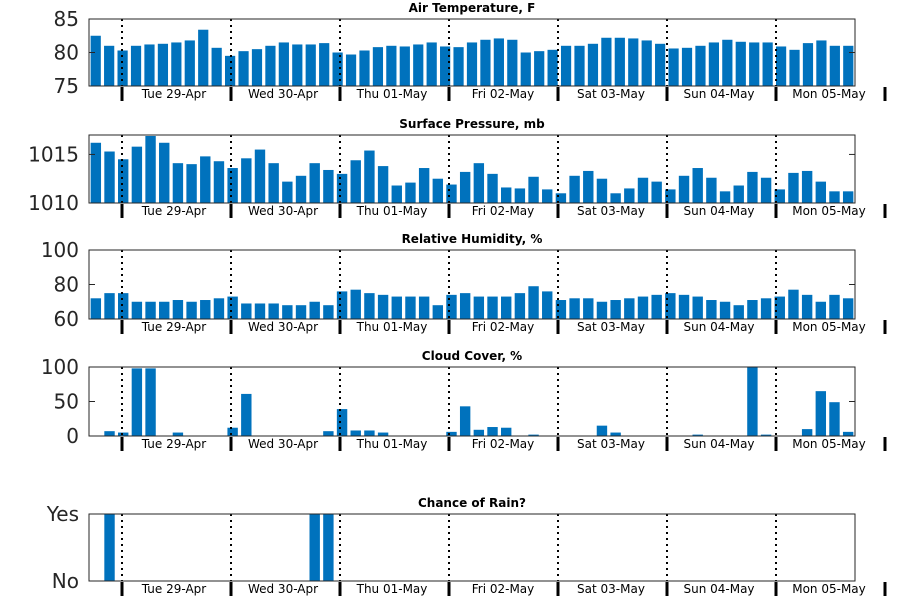 This screenshot has height=604, width=900. Describe the element at coordinates (718, 94) in the screenshot. I see `x-tick-label: Sun 04-May` at that location.